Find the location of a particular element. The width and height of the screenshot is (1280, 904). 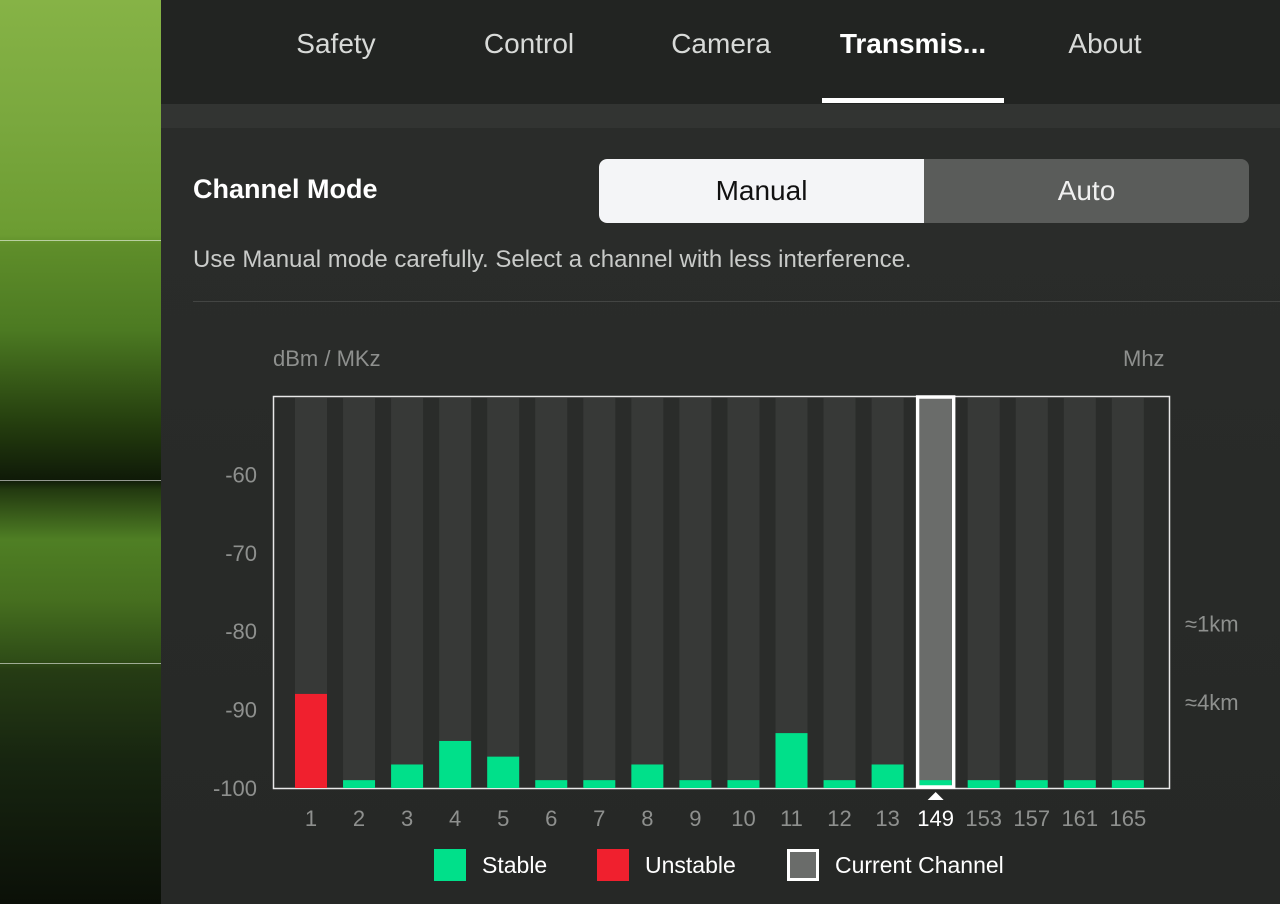

unstable-swatch is located at coordinates (613, 865).